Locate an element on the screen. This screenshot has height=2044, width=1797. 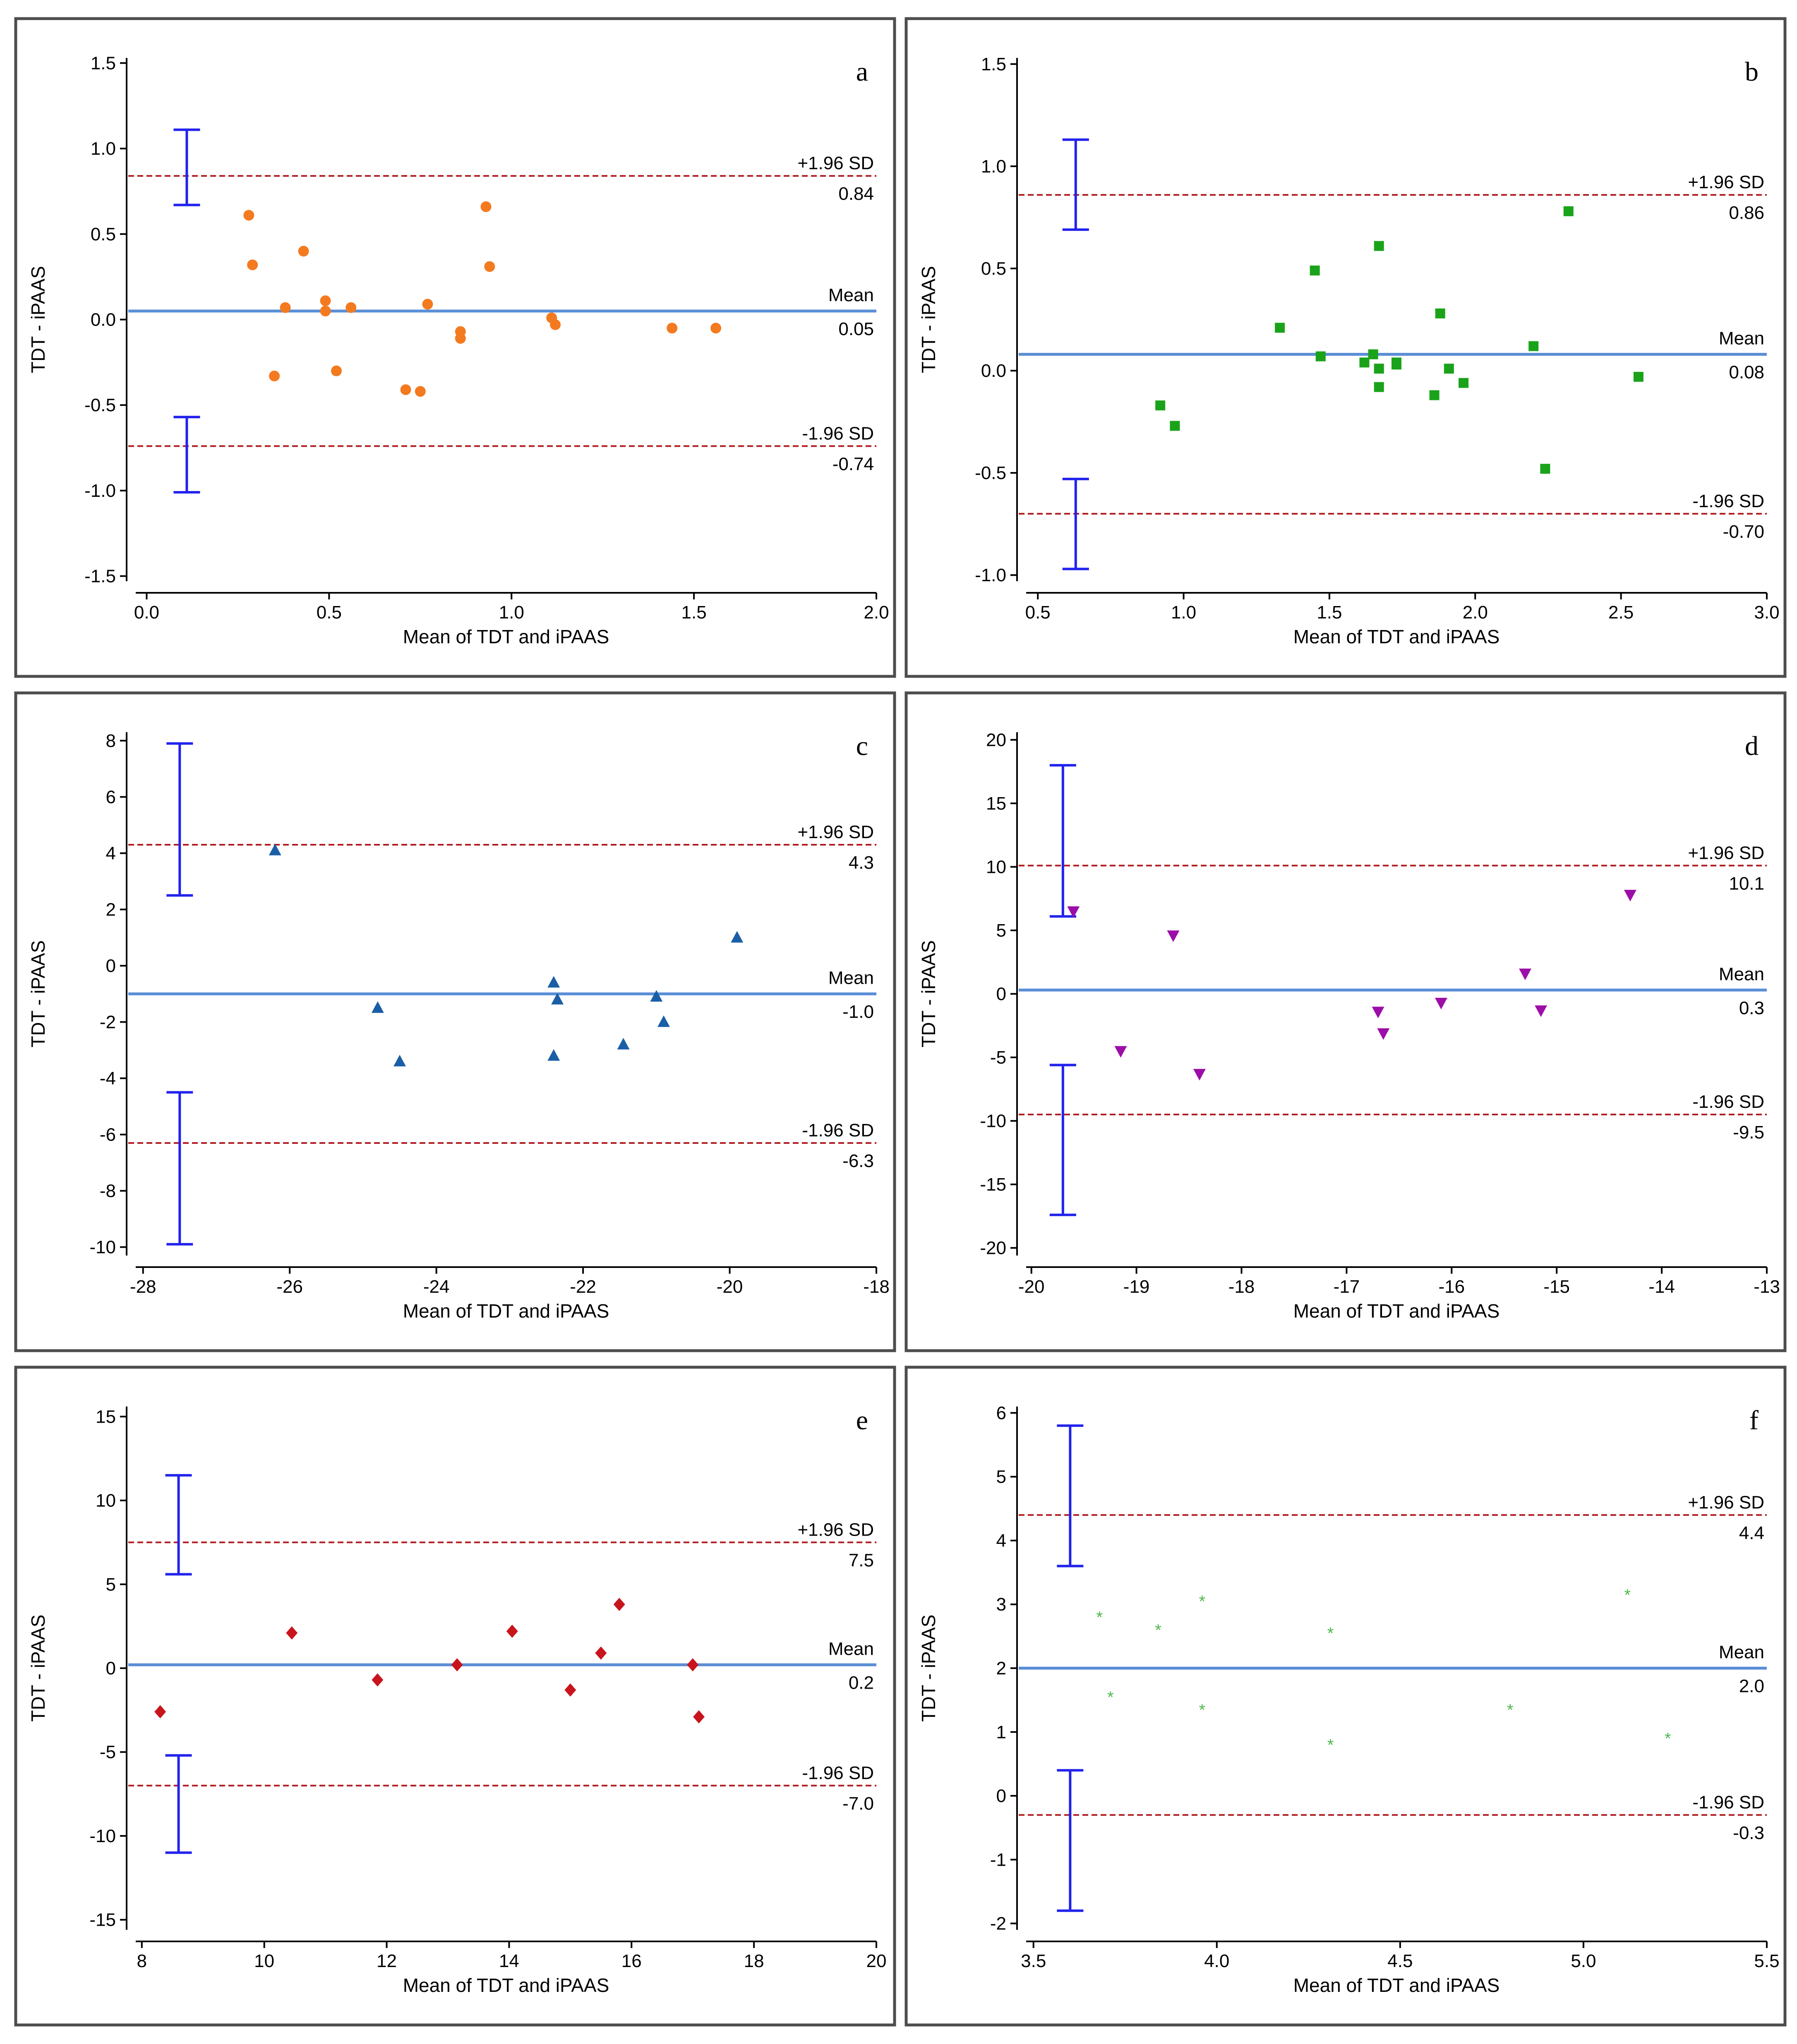
lower-limit-value: -0.70 is located at coordinates (1743, 532).